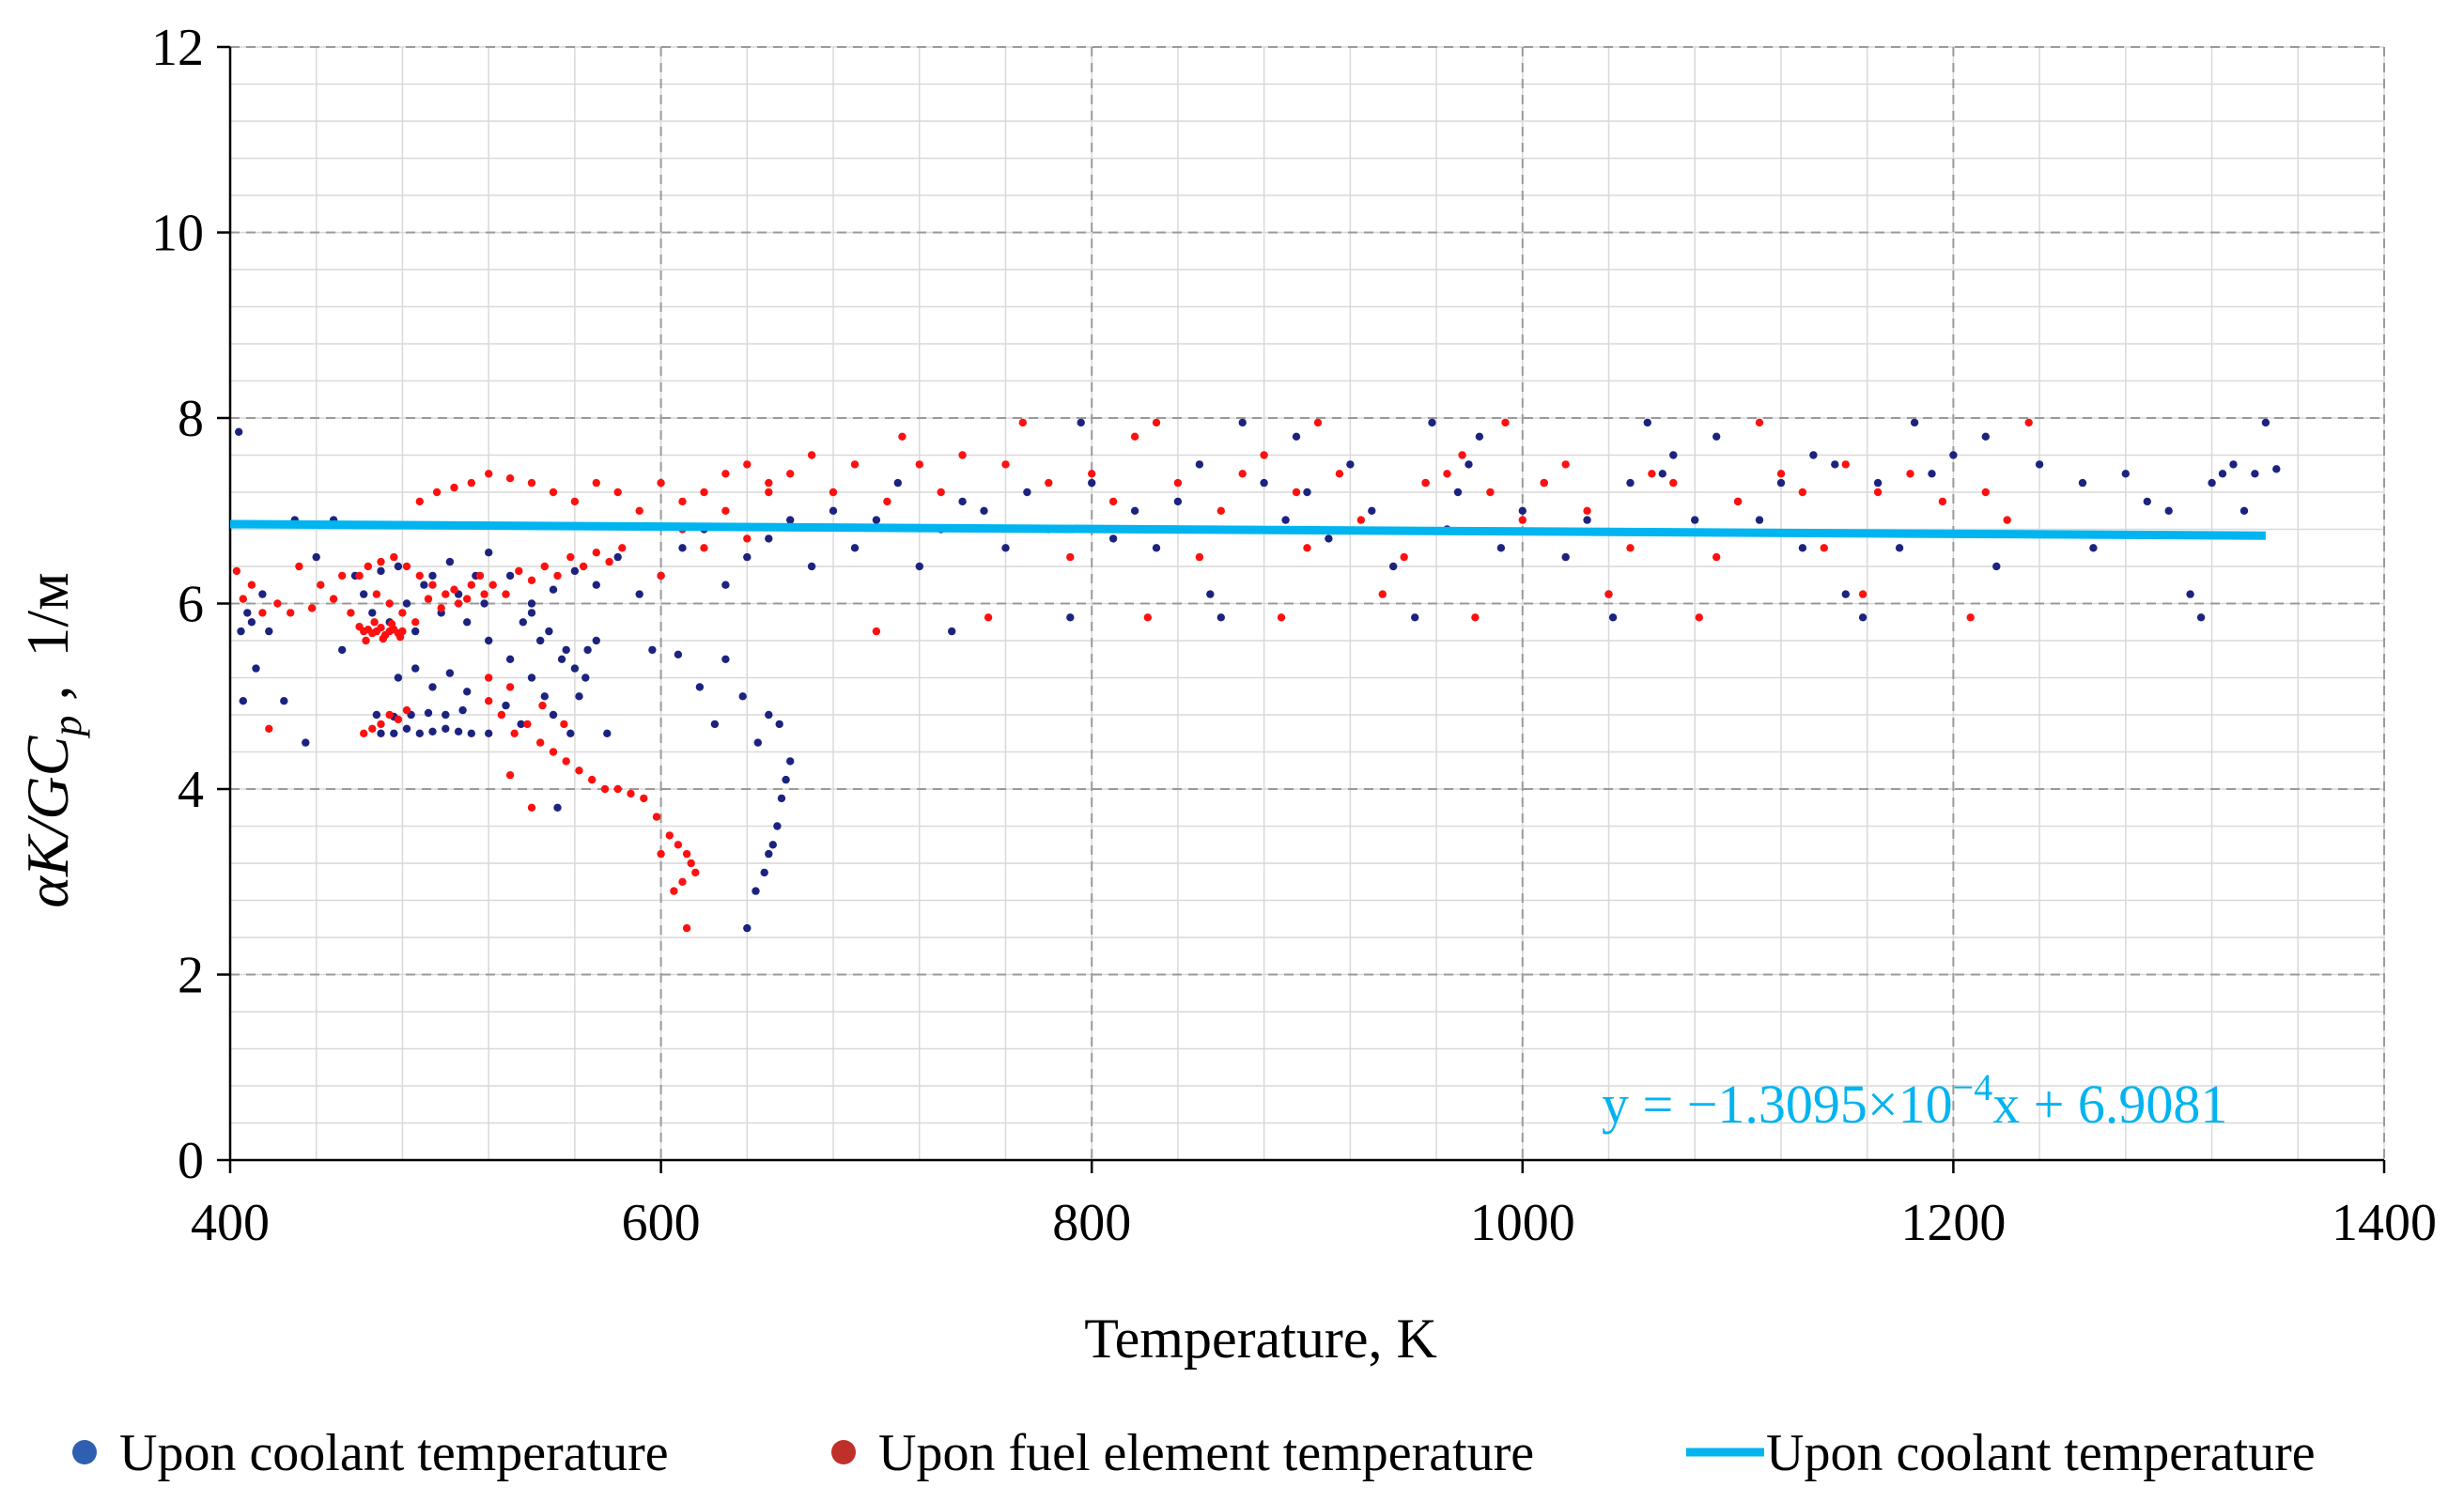 The image size is (2464, 1502). I want to click on x-tick-label: 1200, so click(1953, 1223).